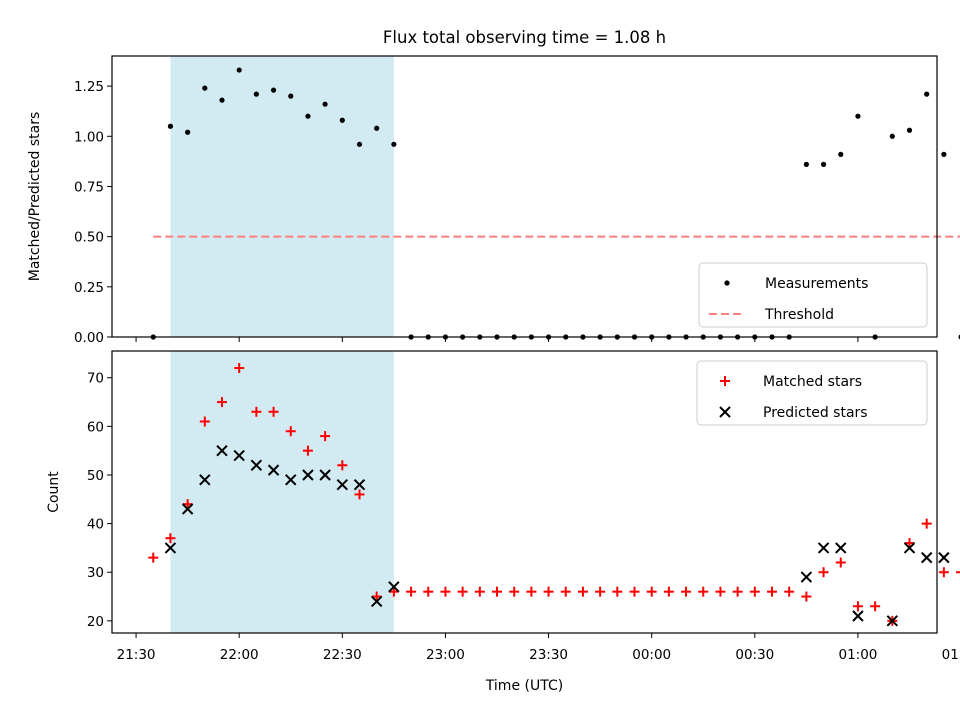 The image size is (960, 720). I want to click on y-axis-label: Count, so click(54, 492).